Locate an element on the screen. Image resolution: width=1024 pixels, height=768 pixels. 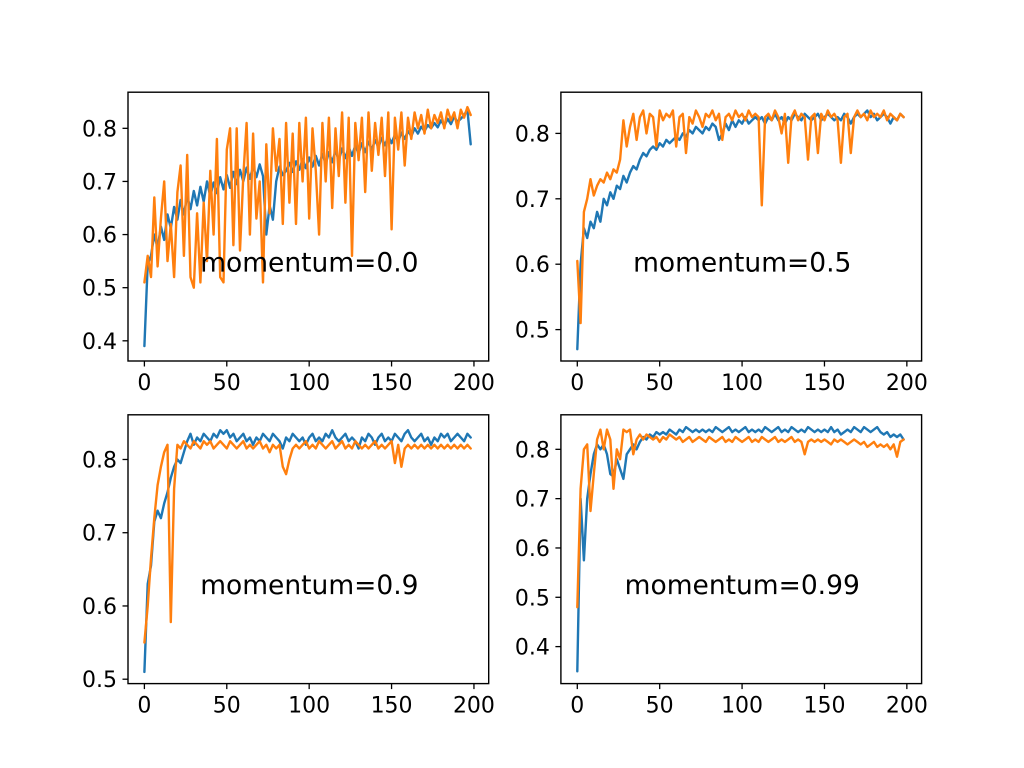
annotation-label: momentum=0.5 is located at coordinates (742, 262).